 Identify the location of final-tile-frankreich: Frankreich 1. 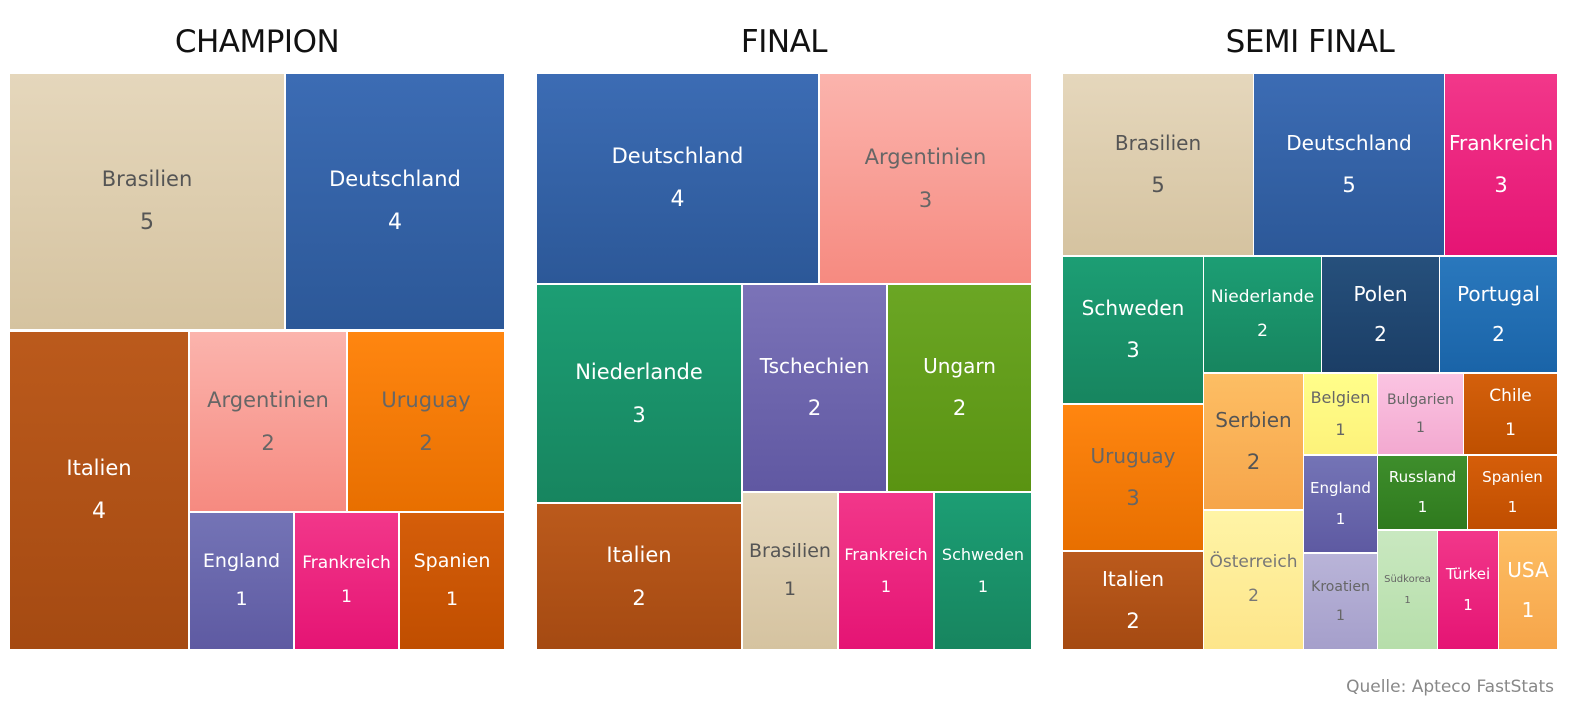
(886, 571).